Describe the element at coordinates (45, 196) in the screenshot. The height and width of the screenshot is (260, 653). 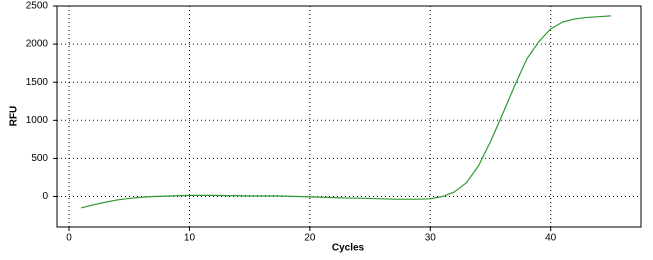
I see `y-tick-label: 0` at that location.